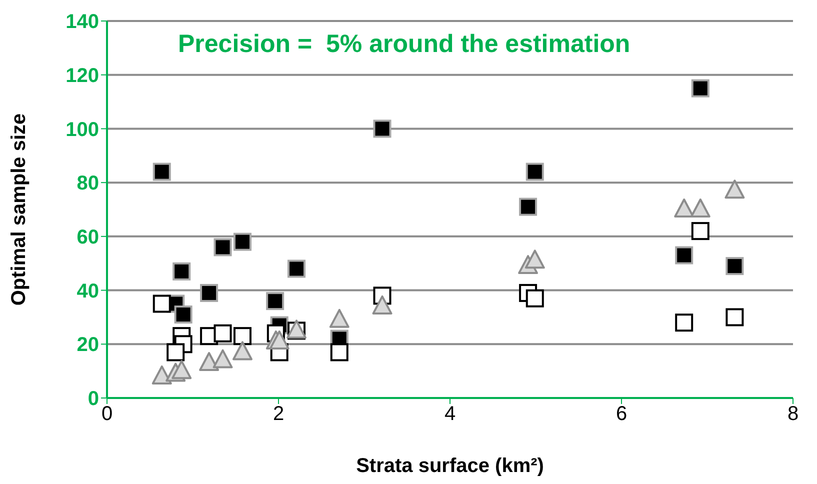 This screenshot has width=817, height=484. I want to click on y-axis-title: Optimal sample size, so click(19, 209).